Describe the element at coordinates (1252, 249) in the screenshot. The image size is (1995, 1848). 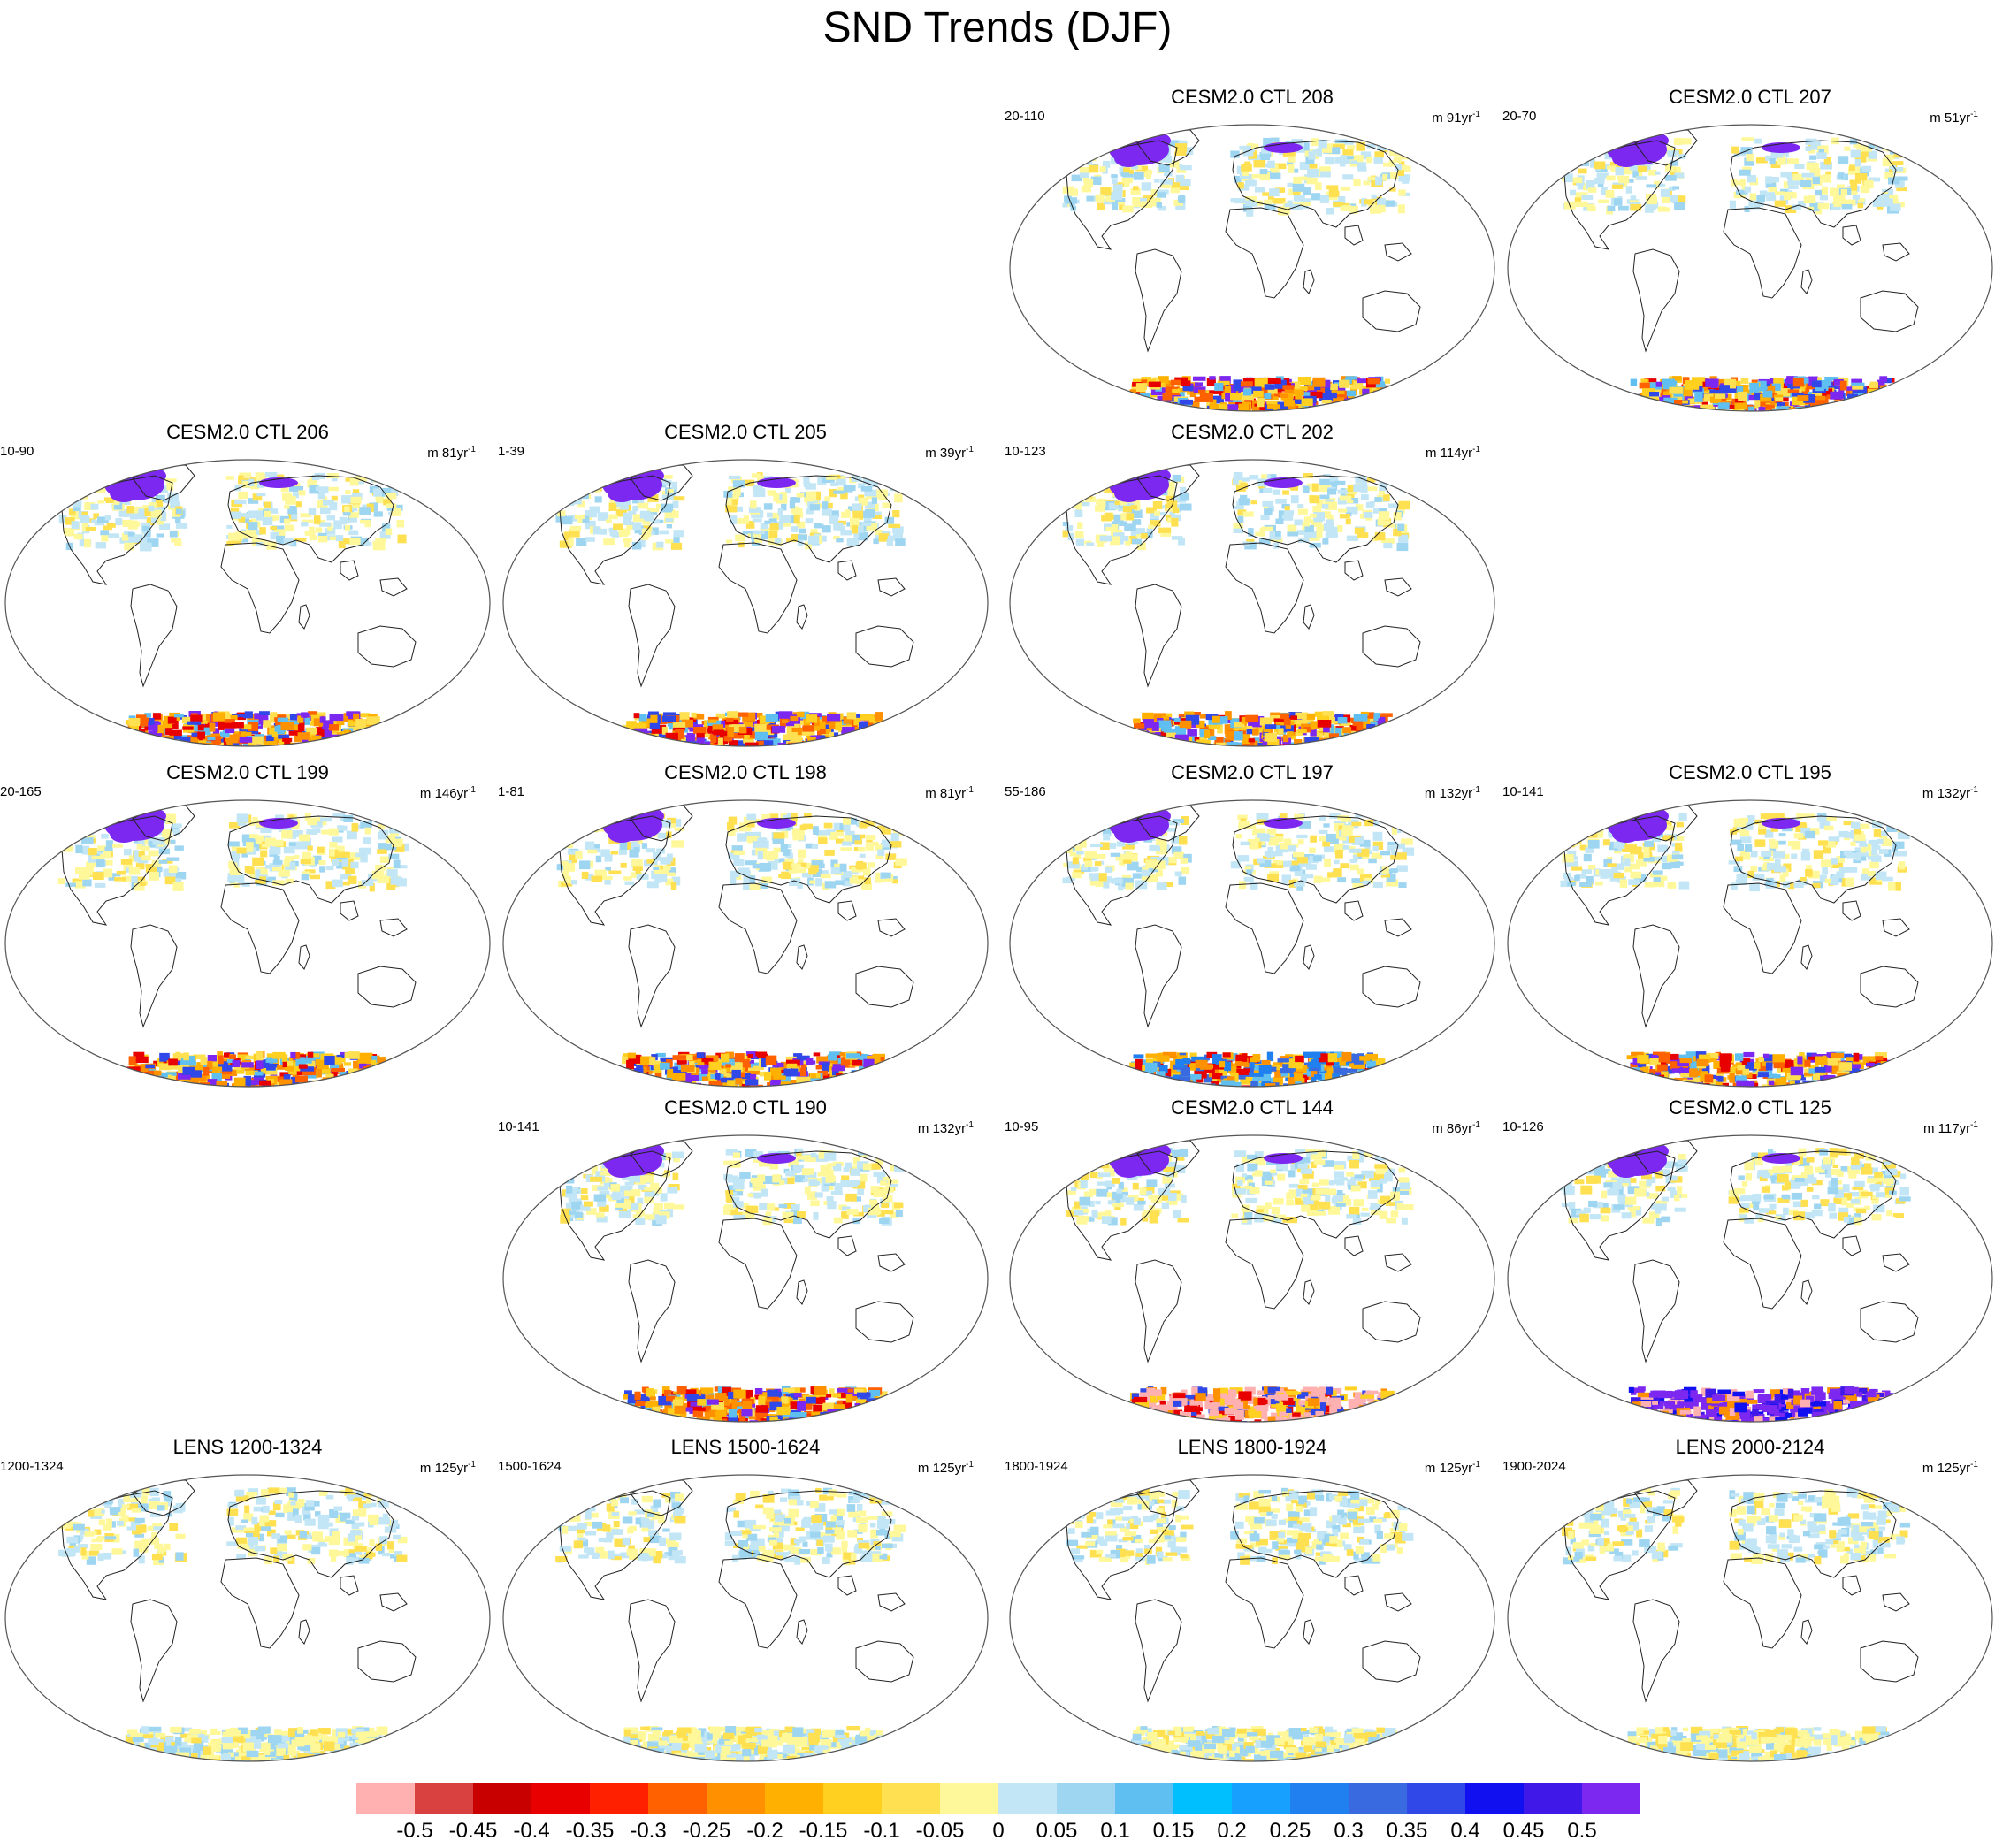
I see `map-panel: CESM2.0 CTL 208 20-110 m 91yr-1` at that location.